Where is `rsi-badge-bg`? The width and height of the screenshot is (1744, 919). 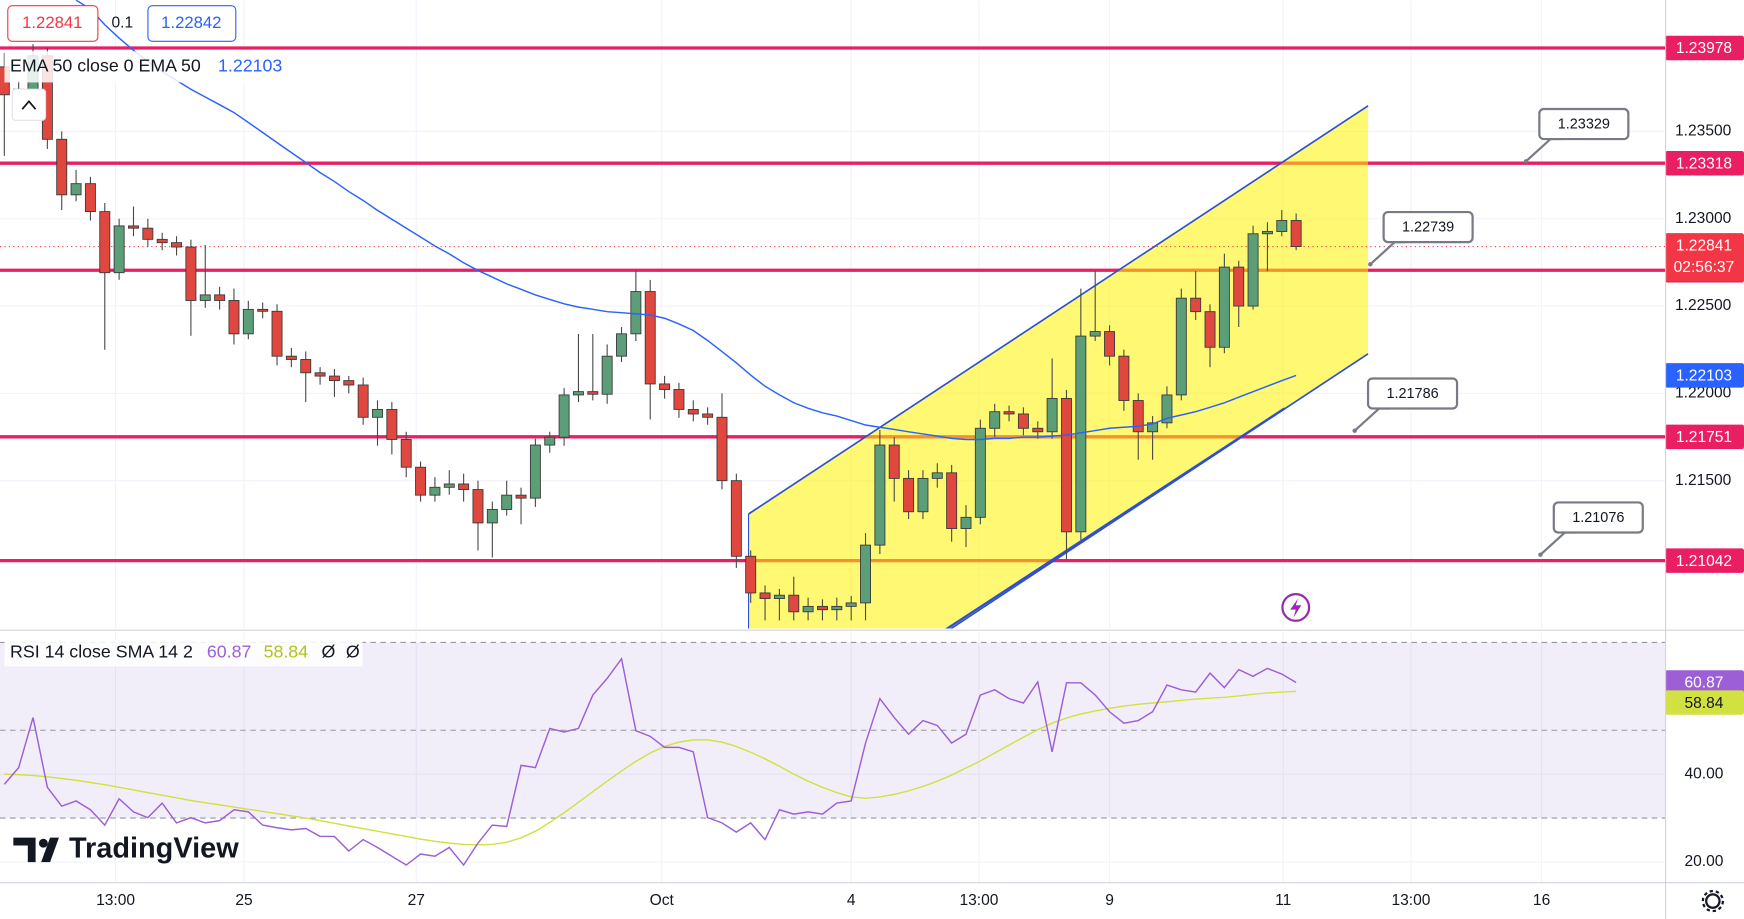
rsi-badge-bg is located at coordinates (1704, 682).